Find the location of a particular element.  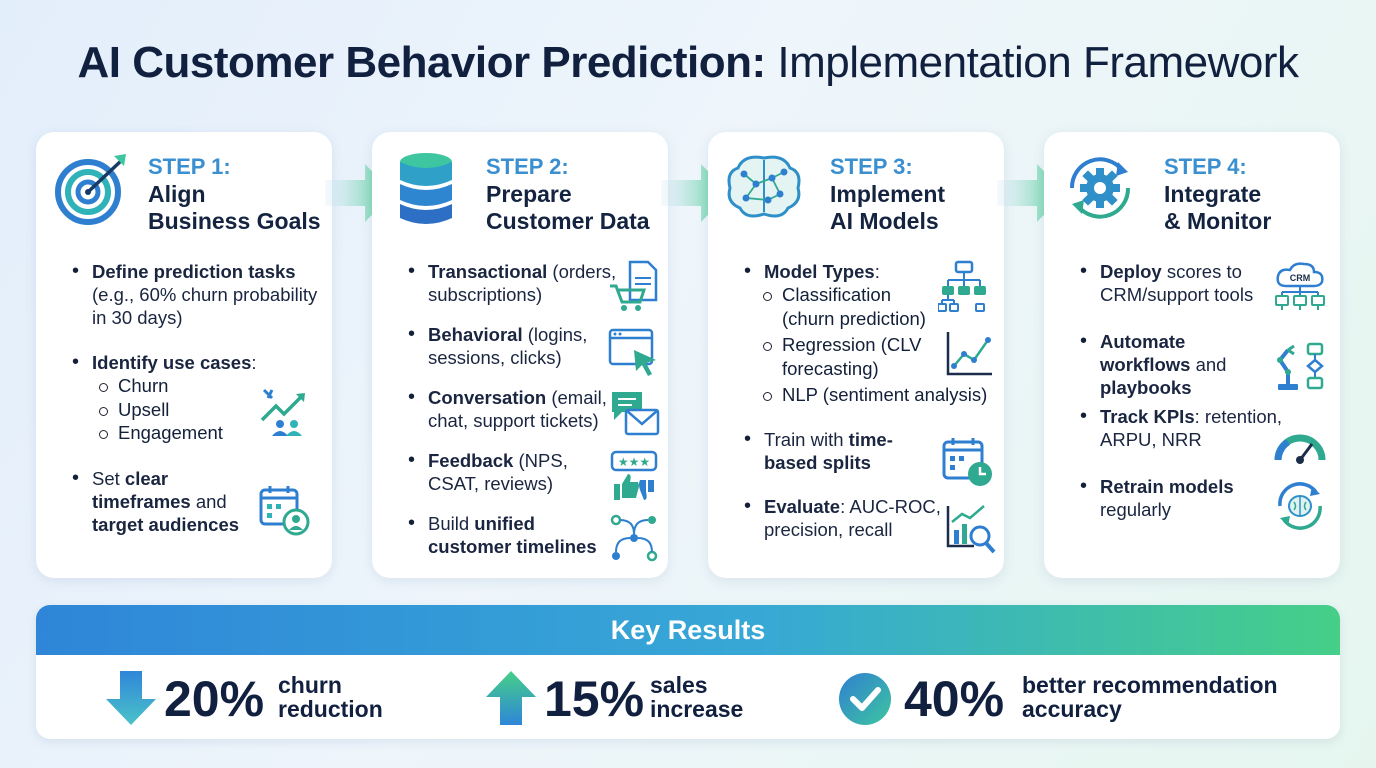

metric-value: 15% is located at coordinates (594, 699).